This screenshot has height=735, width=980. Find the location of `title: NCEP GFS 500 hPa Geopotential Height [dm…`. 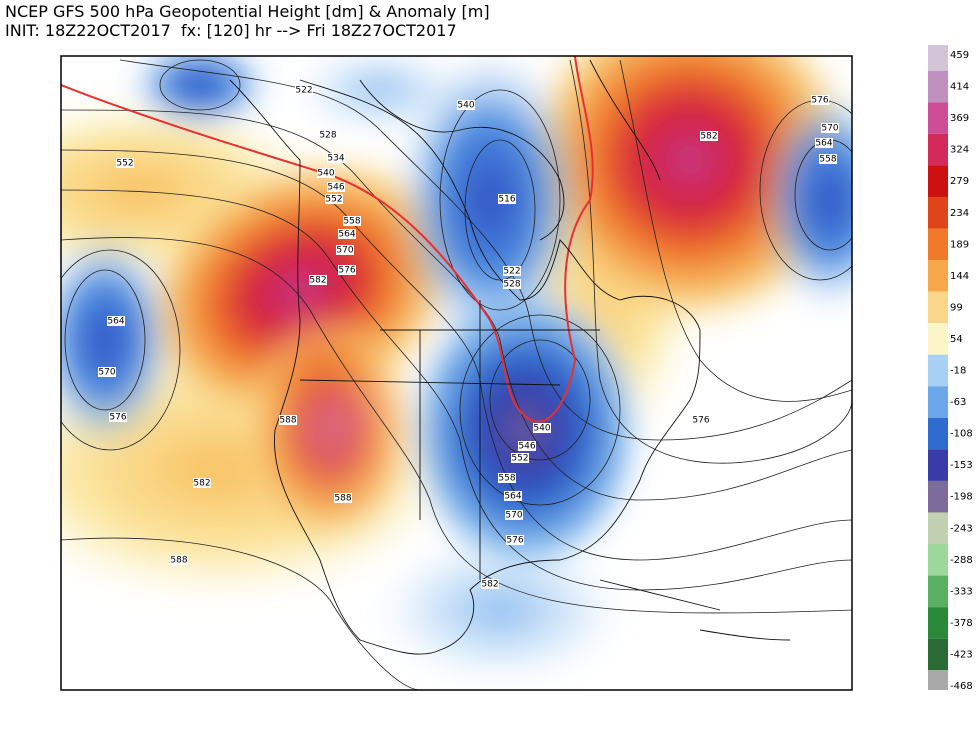

title: NCEP GFS 500 hPa Geopotential Height [dm… is located at coordinates (247, 11).